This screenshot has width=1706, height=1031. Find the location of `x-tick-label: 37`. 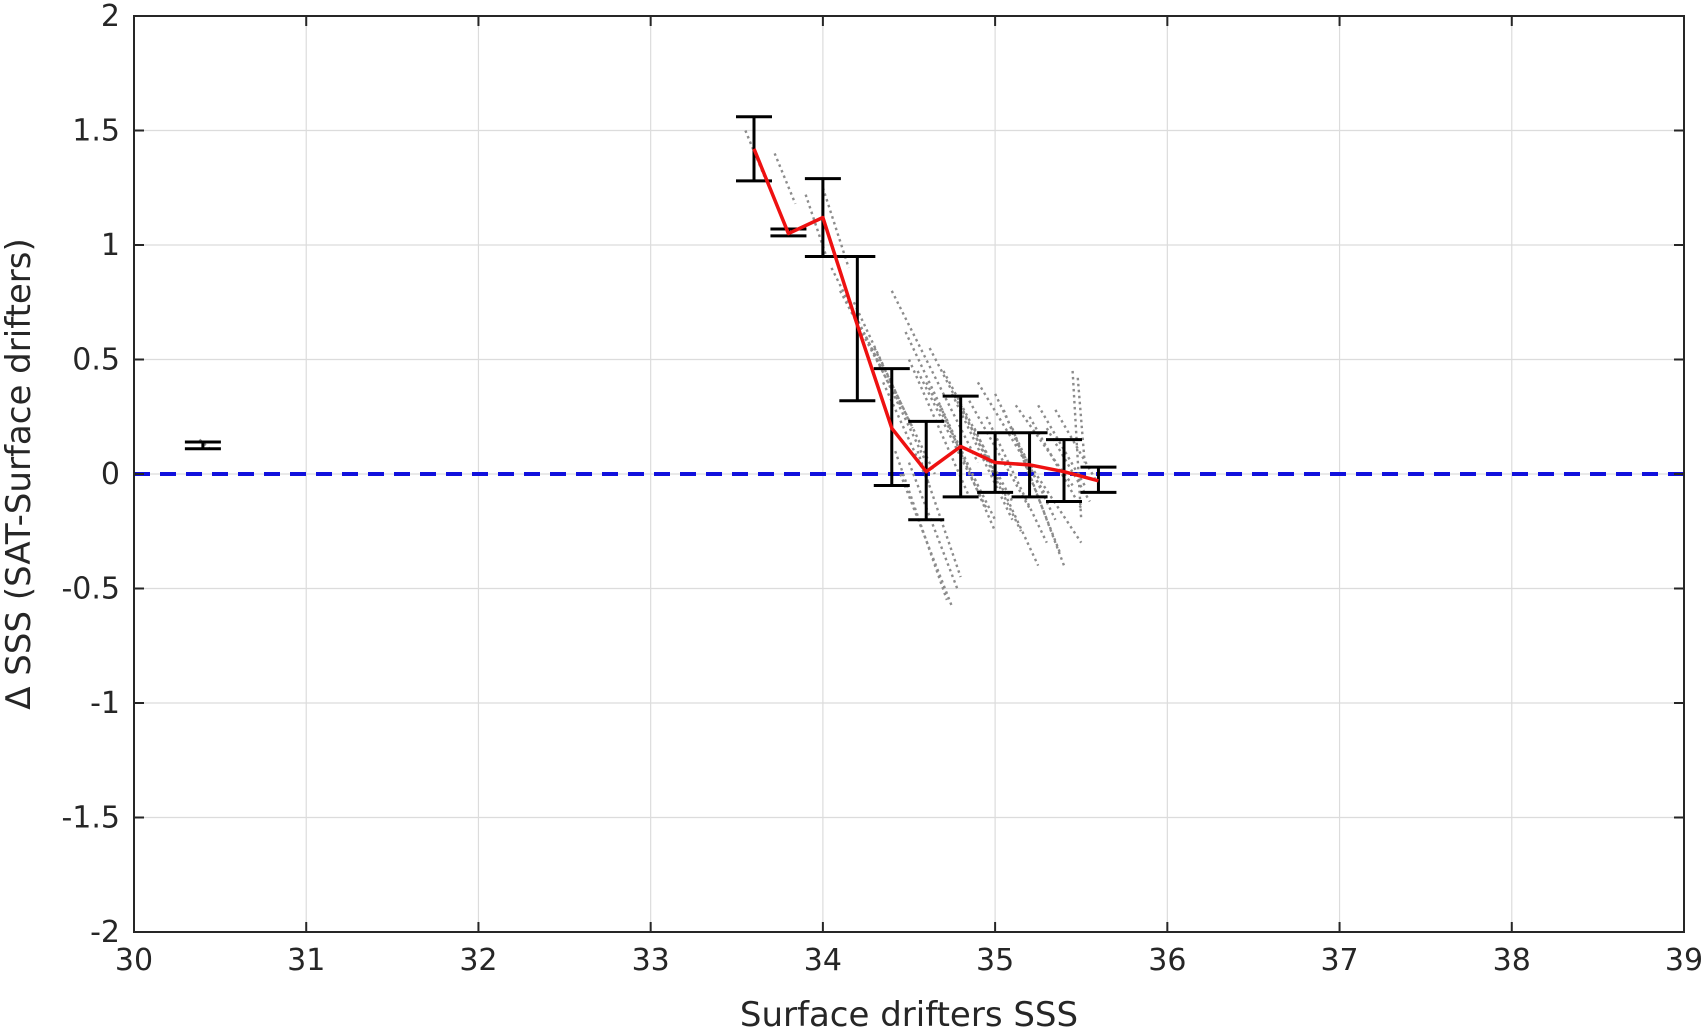

x-tick-label: 37 is located at coordinates (1339, 960).